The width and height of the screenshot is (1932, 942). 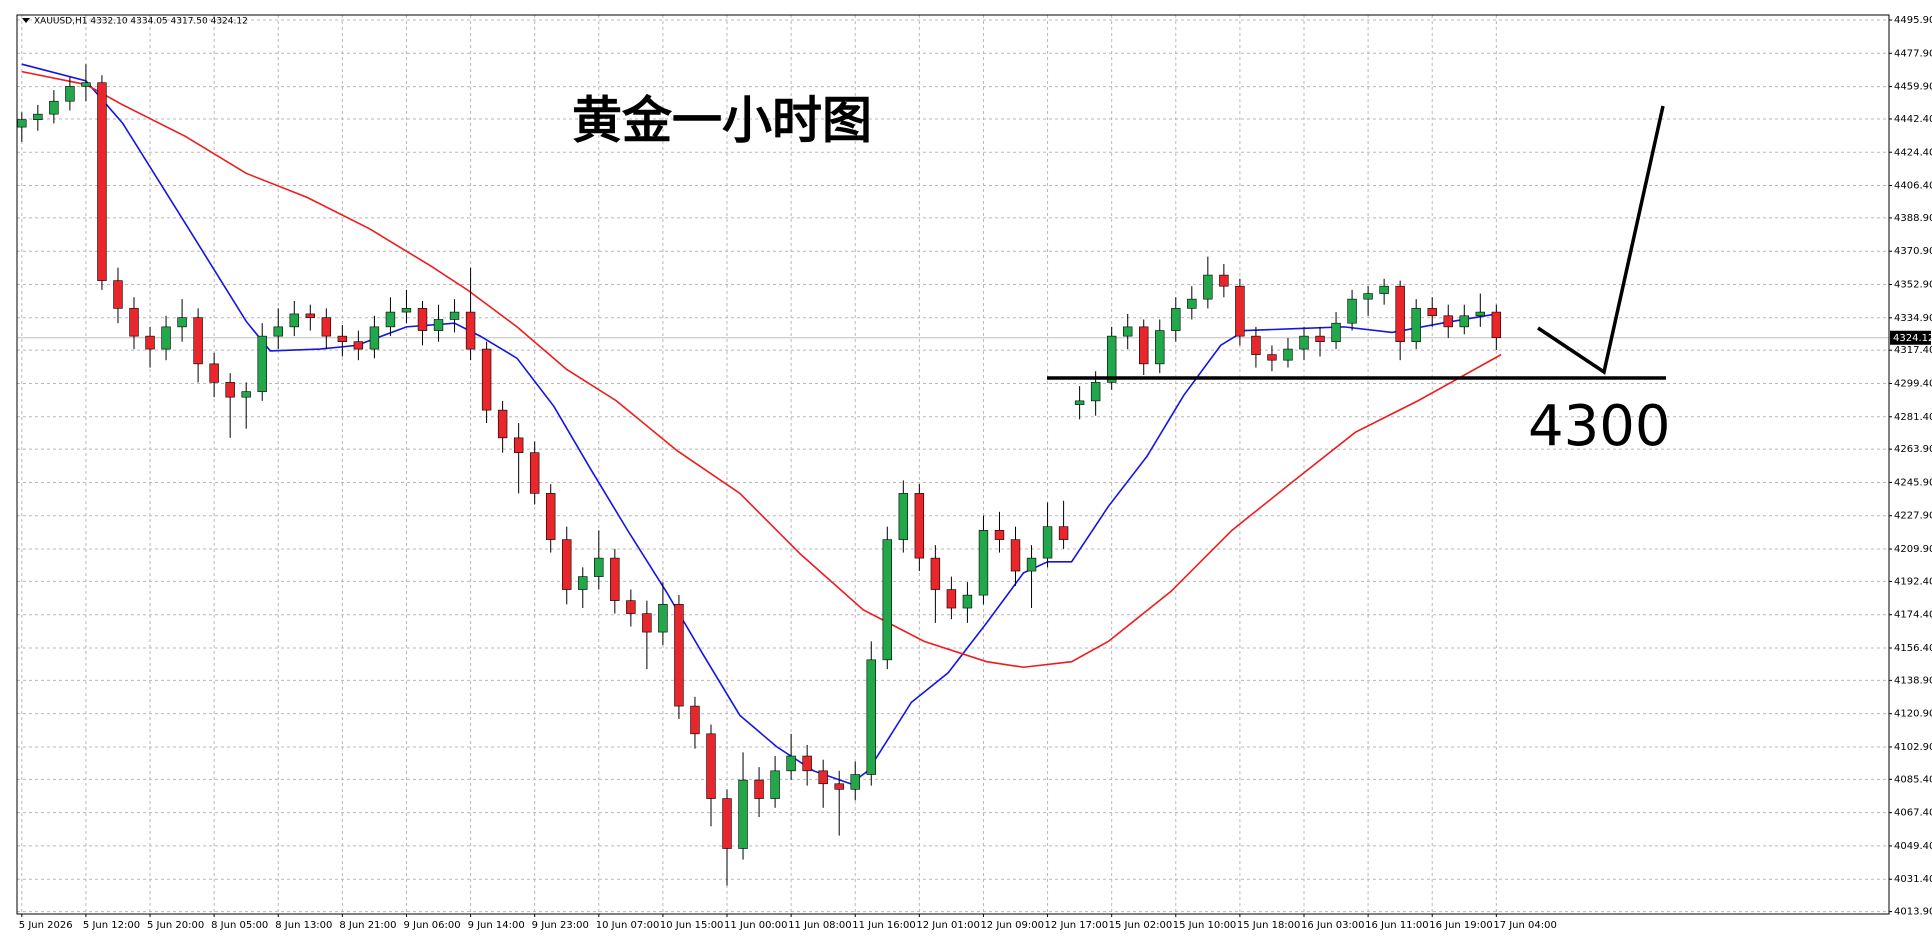 What do you see at coordinates (1913, 714) in the screenshot?
I see `y-tick-label: 4120.90` at bounding box center [1913, 714].